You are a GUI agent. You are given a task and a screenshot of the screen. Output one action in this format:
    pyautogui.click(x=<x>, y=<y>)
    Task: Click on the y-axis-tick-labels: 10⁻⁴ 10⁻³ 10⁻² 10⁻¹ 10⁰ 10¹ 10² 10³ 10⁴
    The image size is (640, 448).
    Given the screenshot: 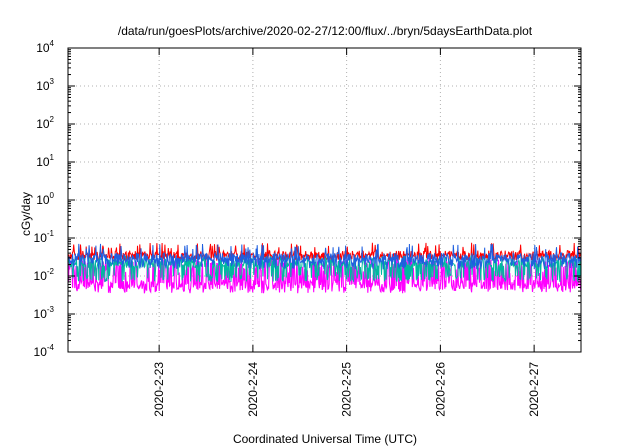 What is the action you would take?
    pyautogui.click(x=44, y=199)
    